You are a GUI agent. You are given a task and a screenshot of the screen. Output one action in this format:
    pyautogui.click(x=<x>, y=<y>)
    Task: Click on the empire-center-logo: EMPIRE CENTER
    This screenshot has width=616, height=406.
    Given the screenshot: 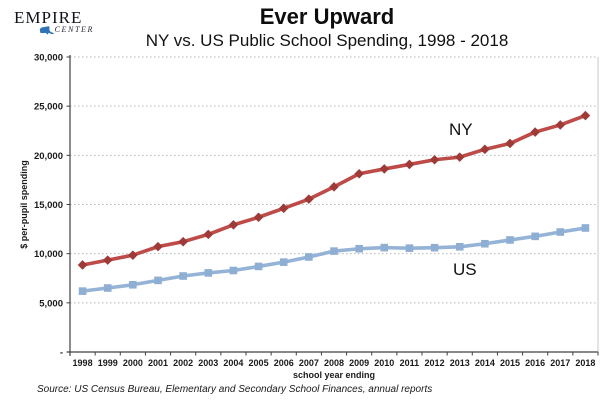 What is the action you would take?
    pyautogui.click(x=57, y=22)
    